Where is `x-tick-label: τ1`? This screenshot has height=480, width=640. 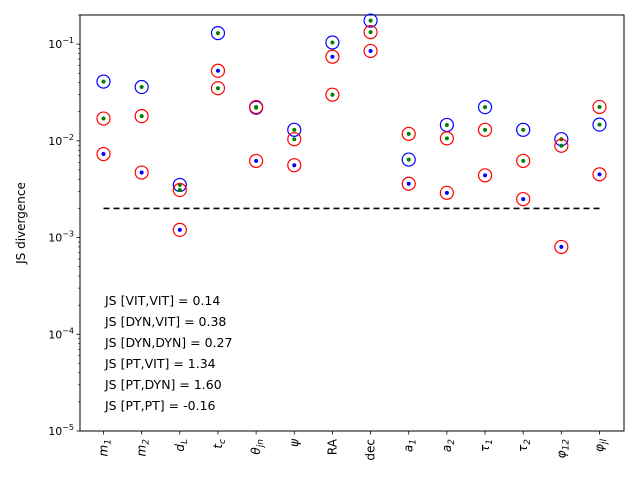 x-tick-label: τ1 is located at coordinates (486, 445).